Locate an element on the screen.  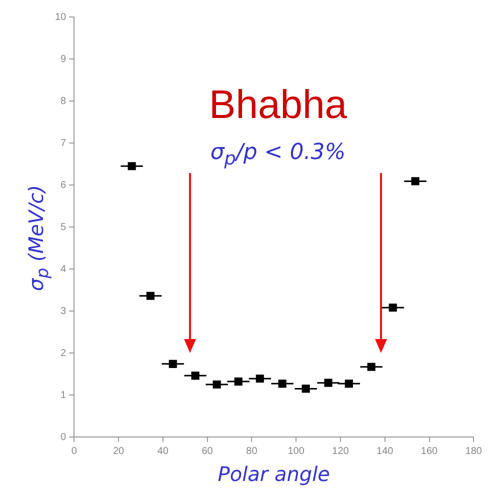
y-tick-label: 9 is located at coordinates (63, 59).